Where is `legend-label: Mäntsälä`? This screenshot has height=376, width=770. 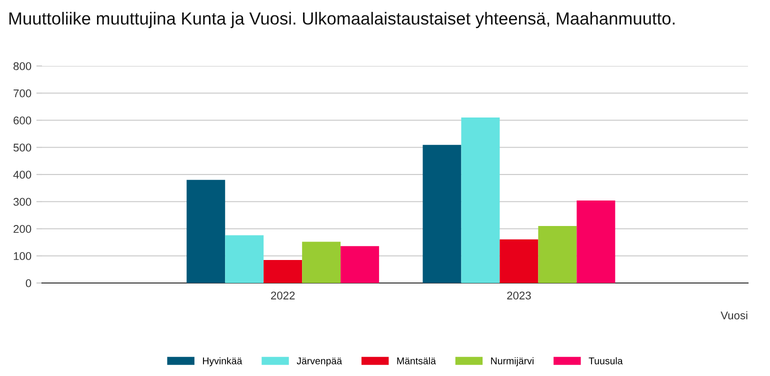
legend-label: Mäntsälä is located at coordinates (416, 360).